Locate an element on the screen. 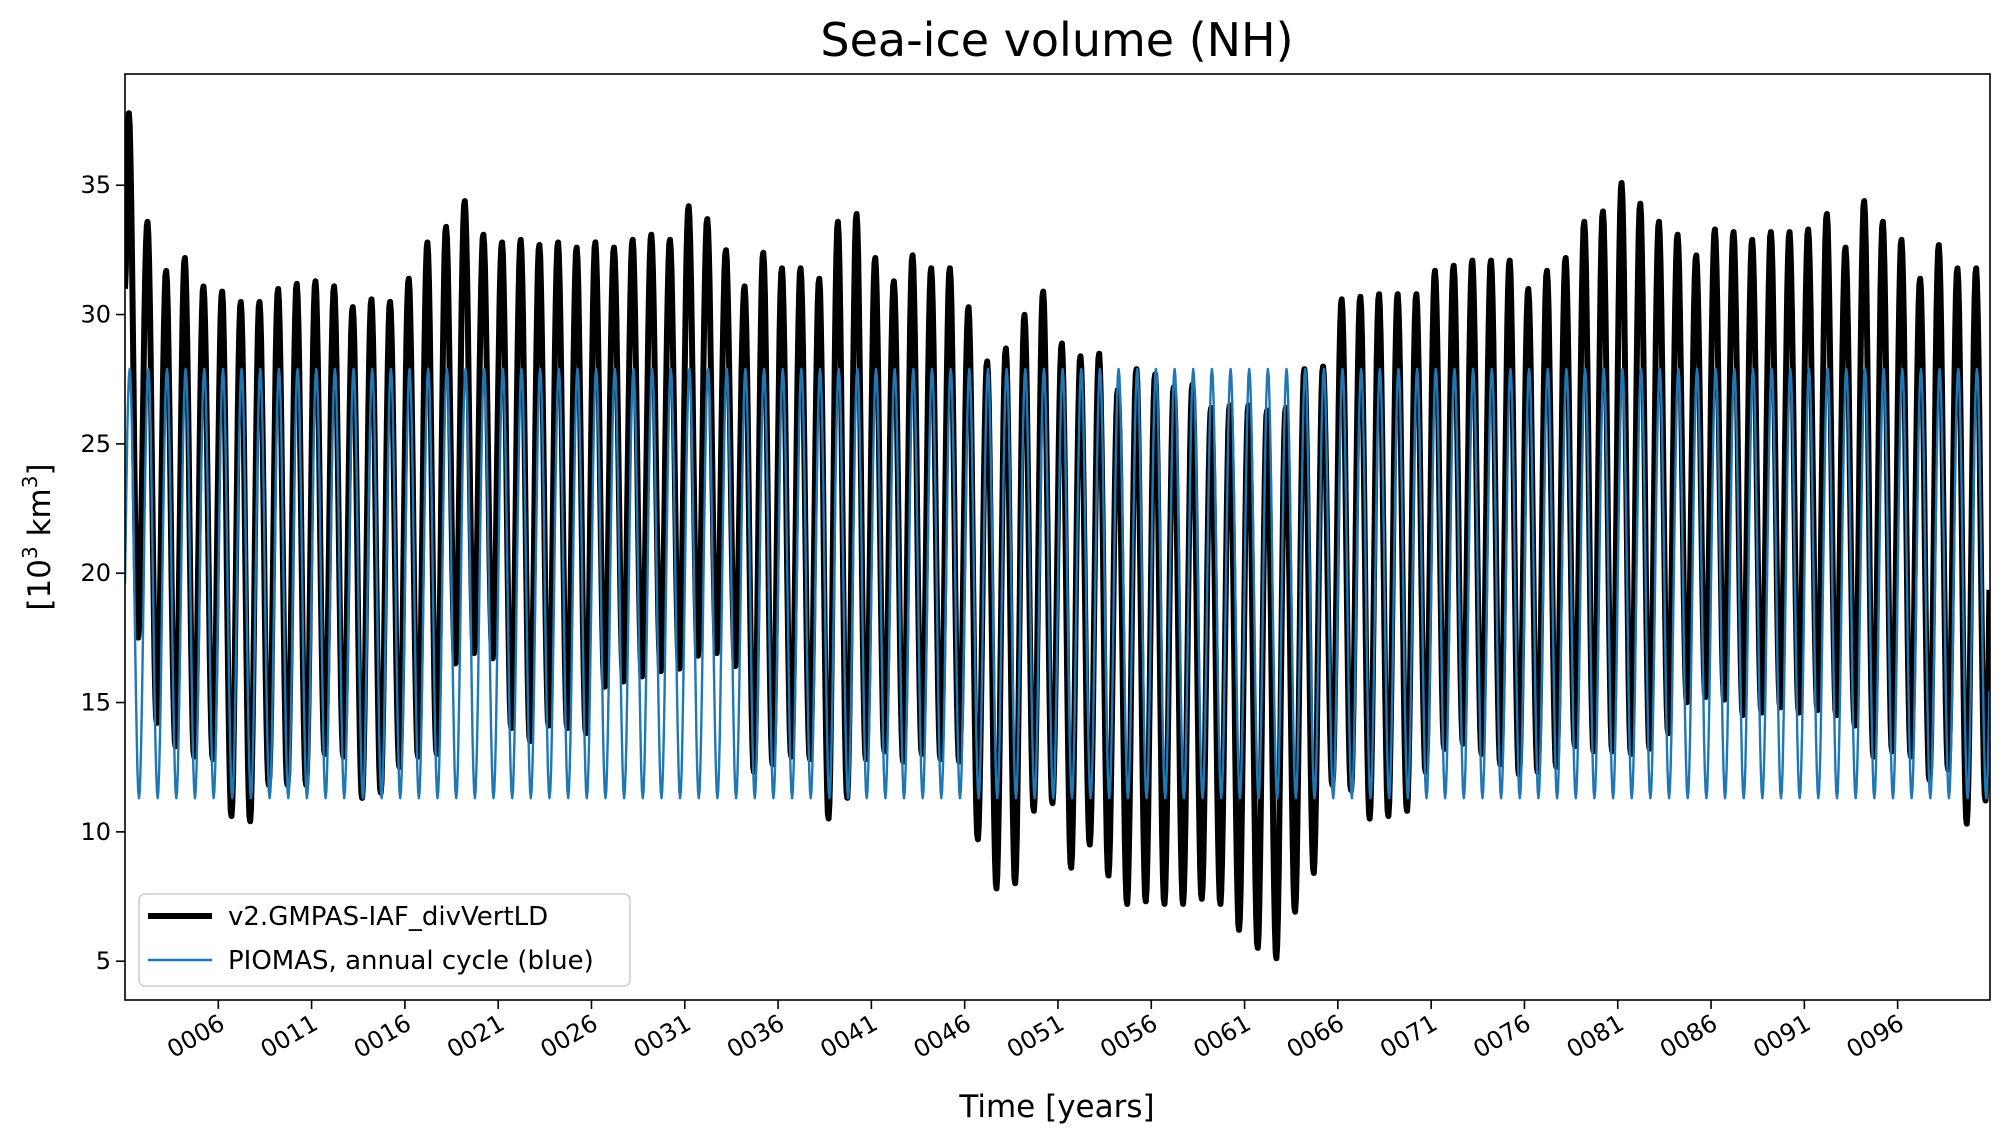  x-tick-label: 0021 is located at coordinates (475, 1036).